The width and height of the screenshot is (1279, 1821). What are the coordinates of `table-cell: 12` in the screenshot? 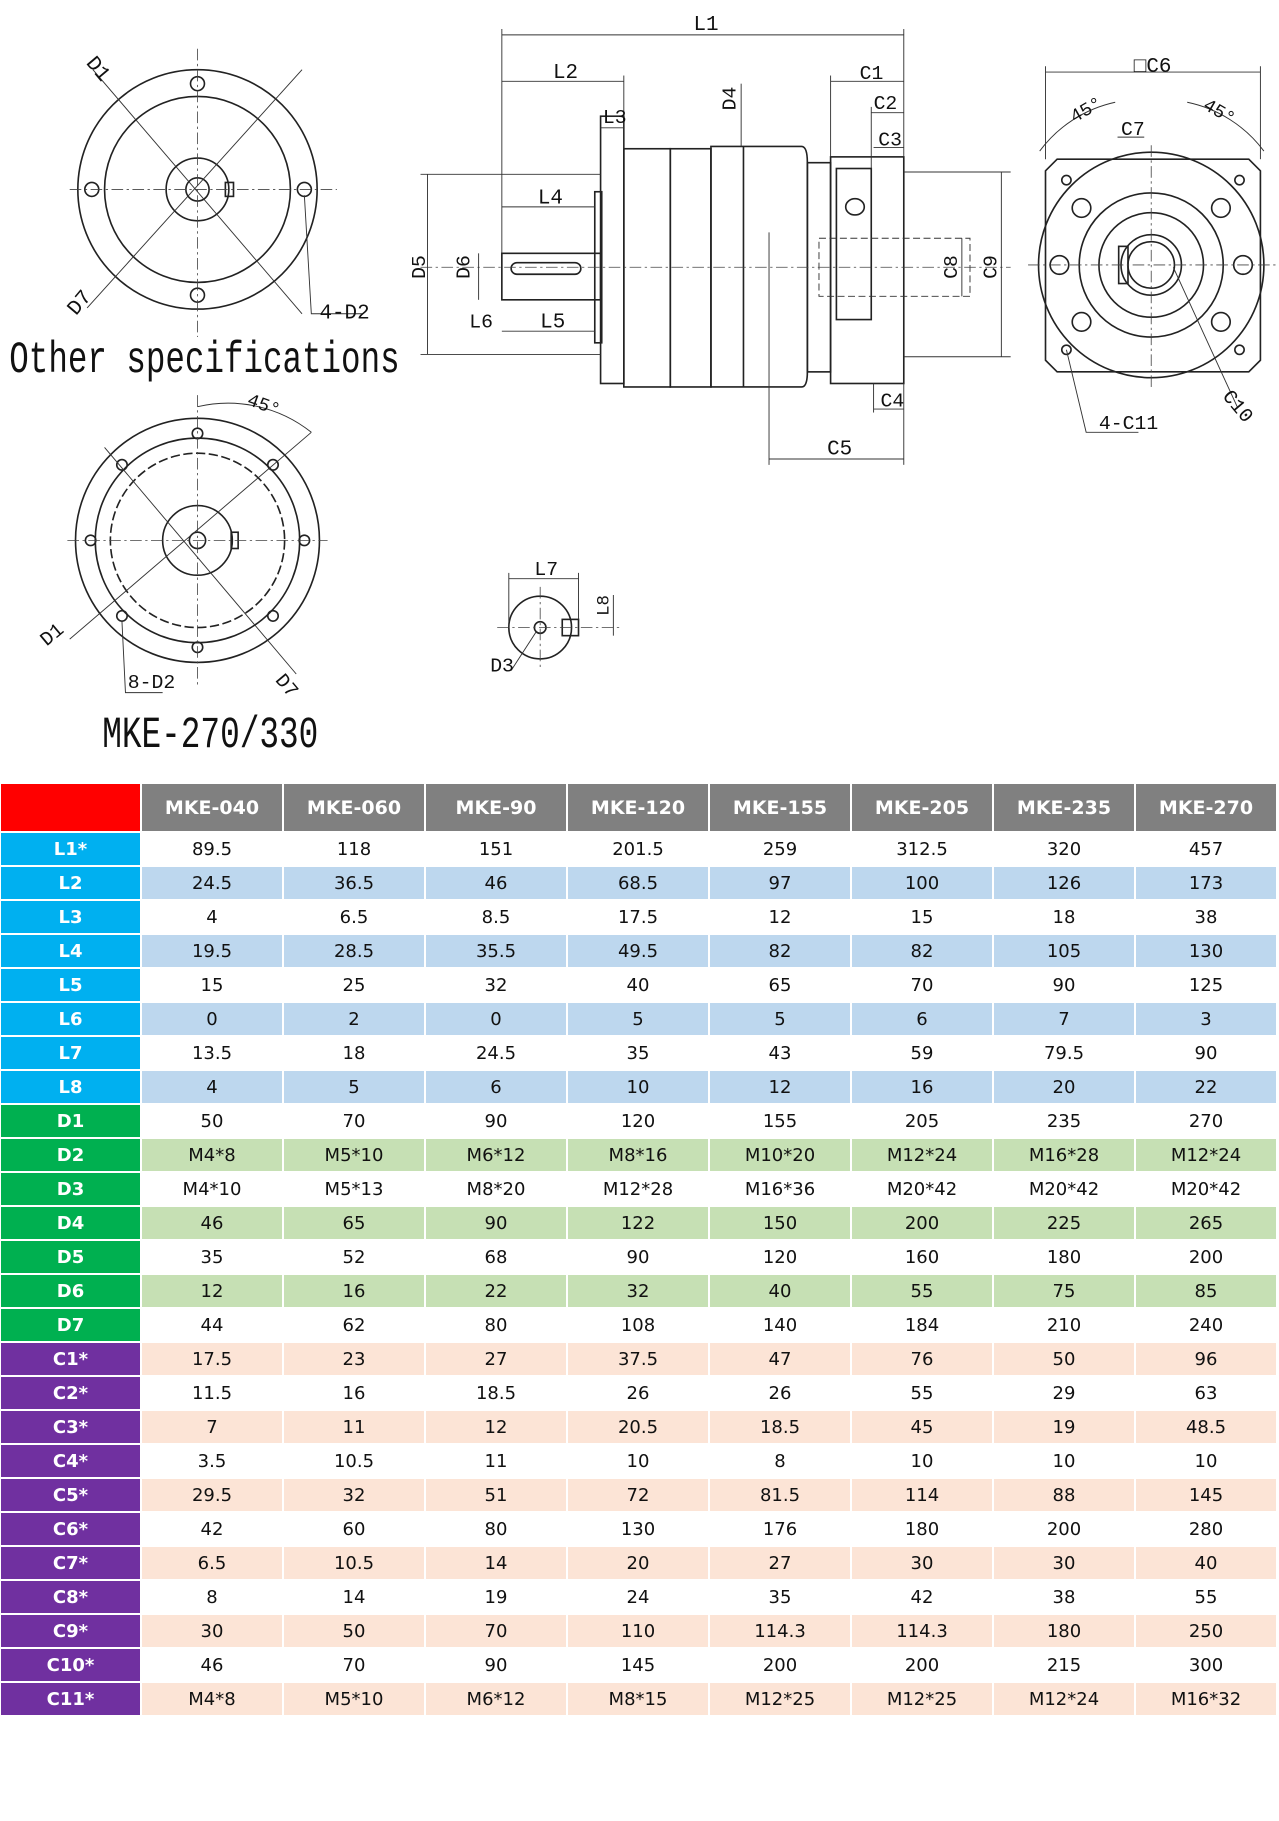 It's located at (496, 1427).